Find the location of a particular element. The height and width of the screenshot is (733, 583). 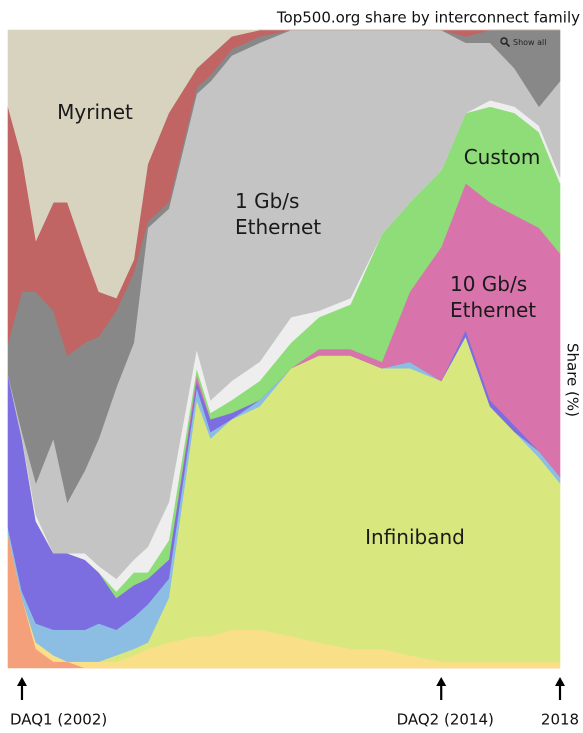

annotation-label: 2018 is located at coordinates (560, 720).